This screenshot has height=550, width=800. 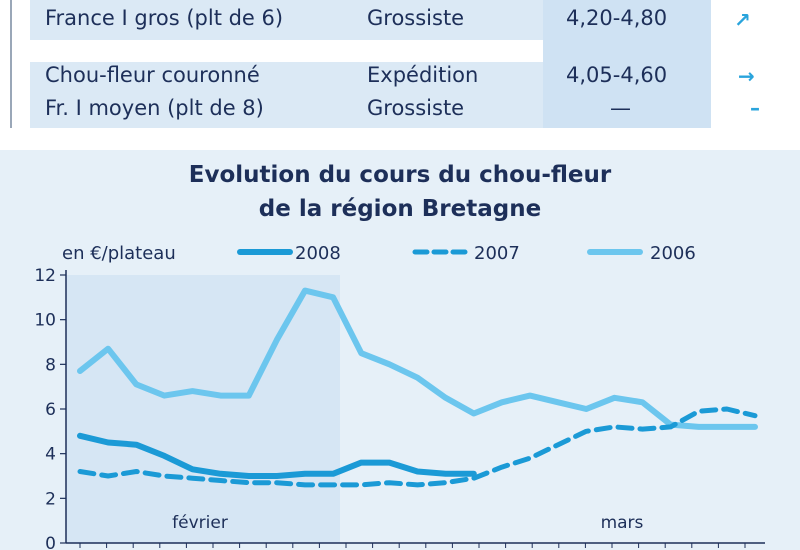 I want to click on chart-title-line2: de la région Bretagne, so click(x=400, y=209).